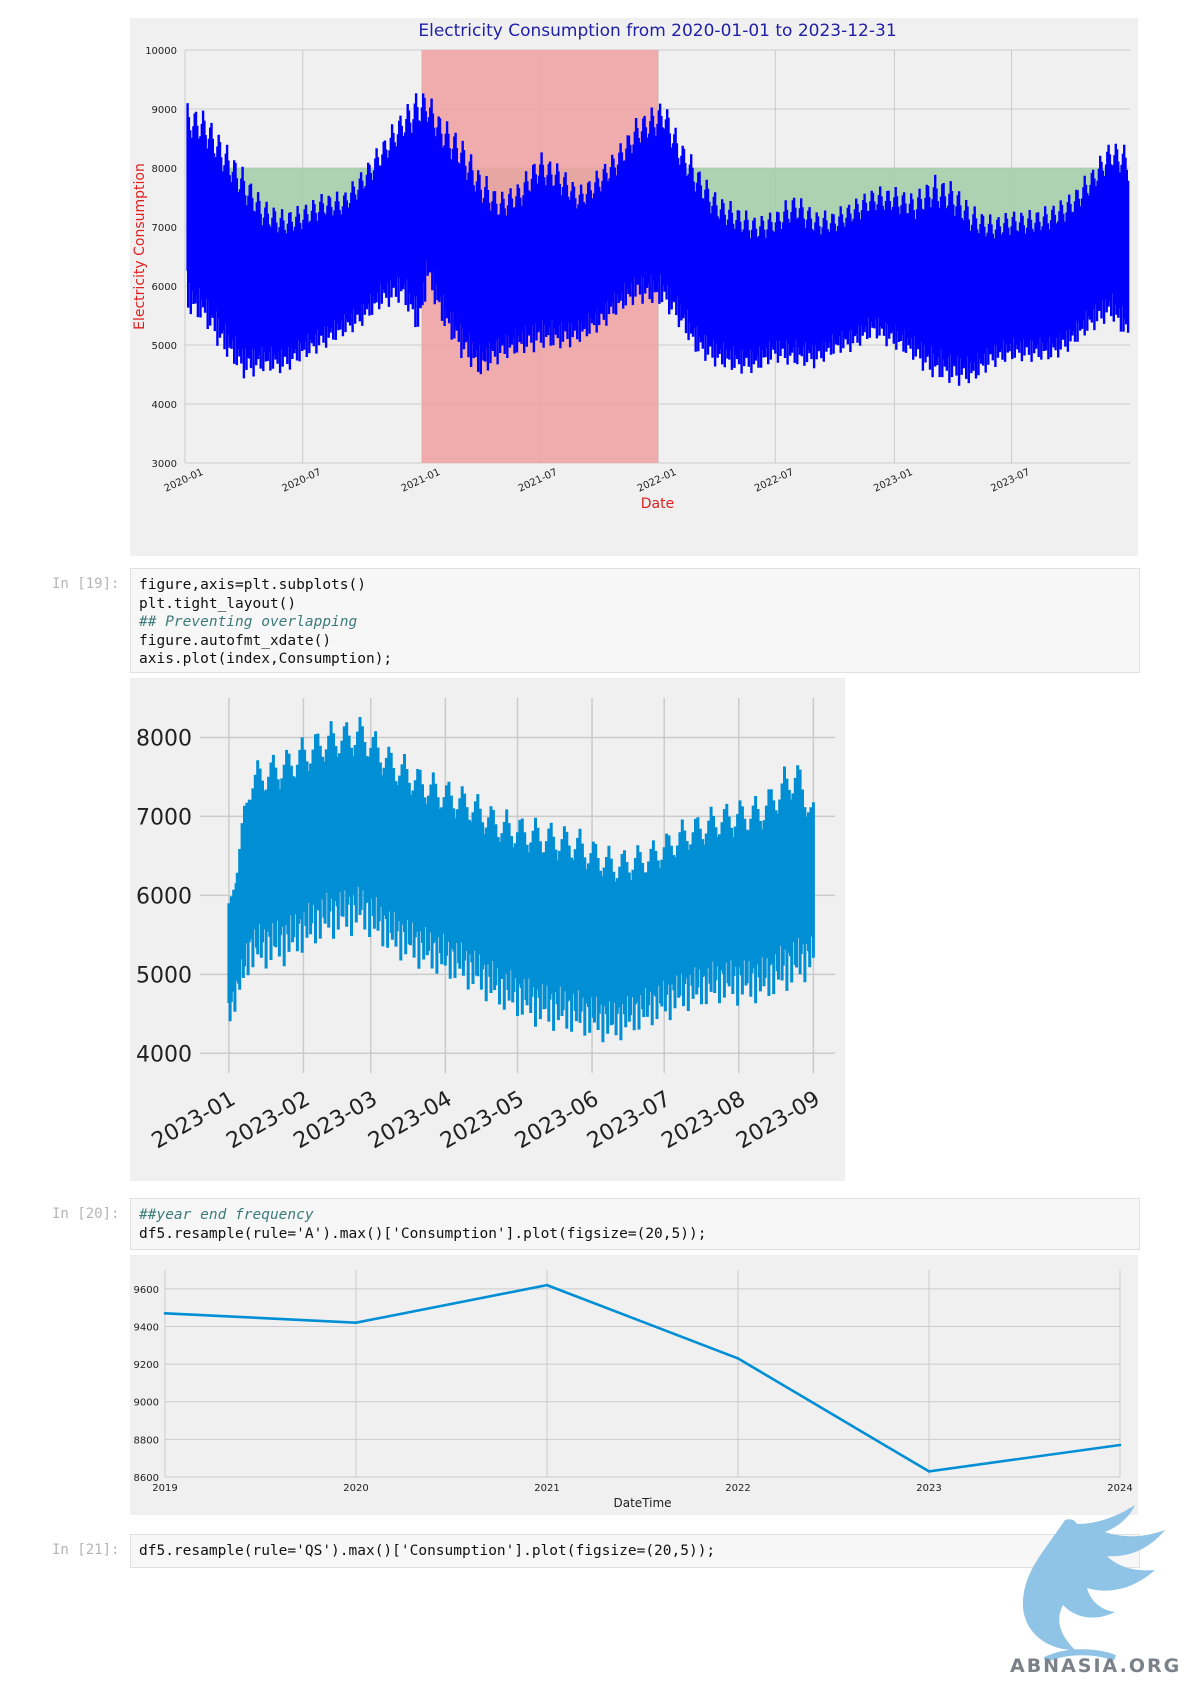 The image size is (1190, 1684). What do you see at coordinates (164, 1054) in the screenshot?
I see `chart2-ytick-label: 4000` at bounding box center [164, 1054].